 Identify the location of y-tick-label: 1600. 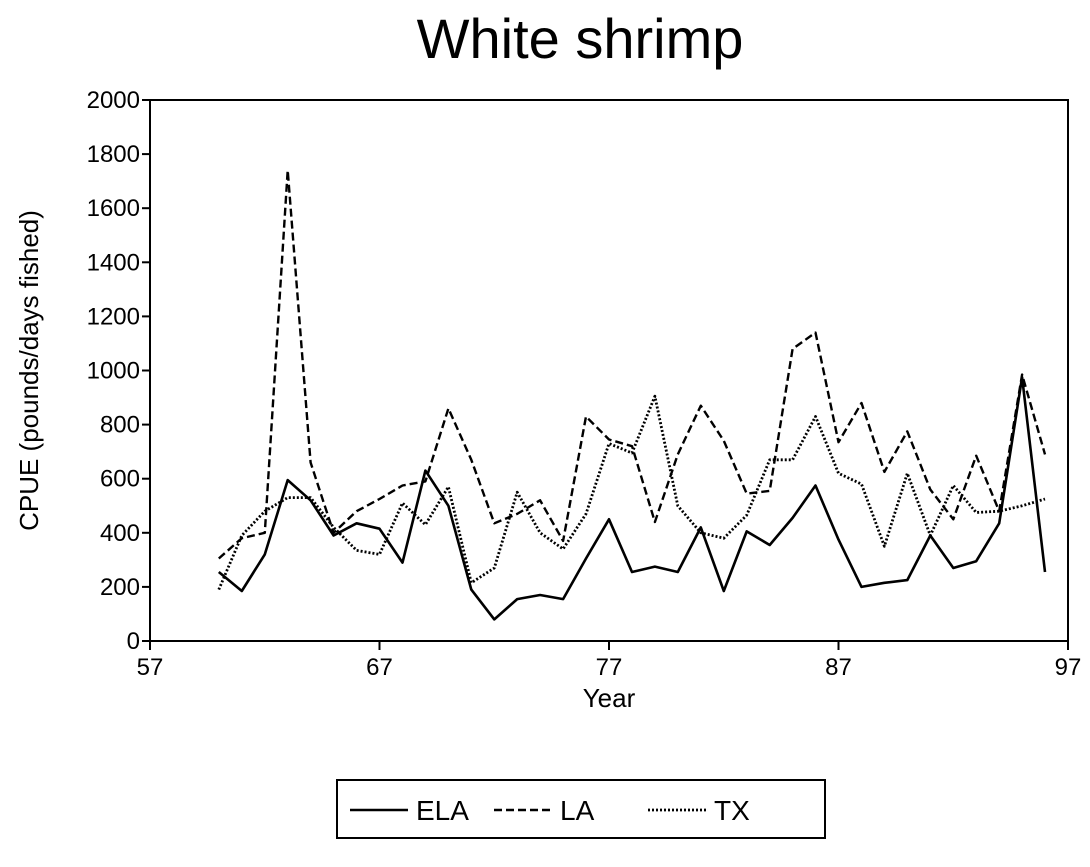
(113, 208).